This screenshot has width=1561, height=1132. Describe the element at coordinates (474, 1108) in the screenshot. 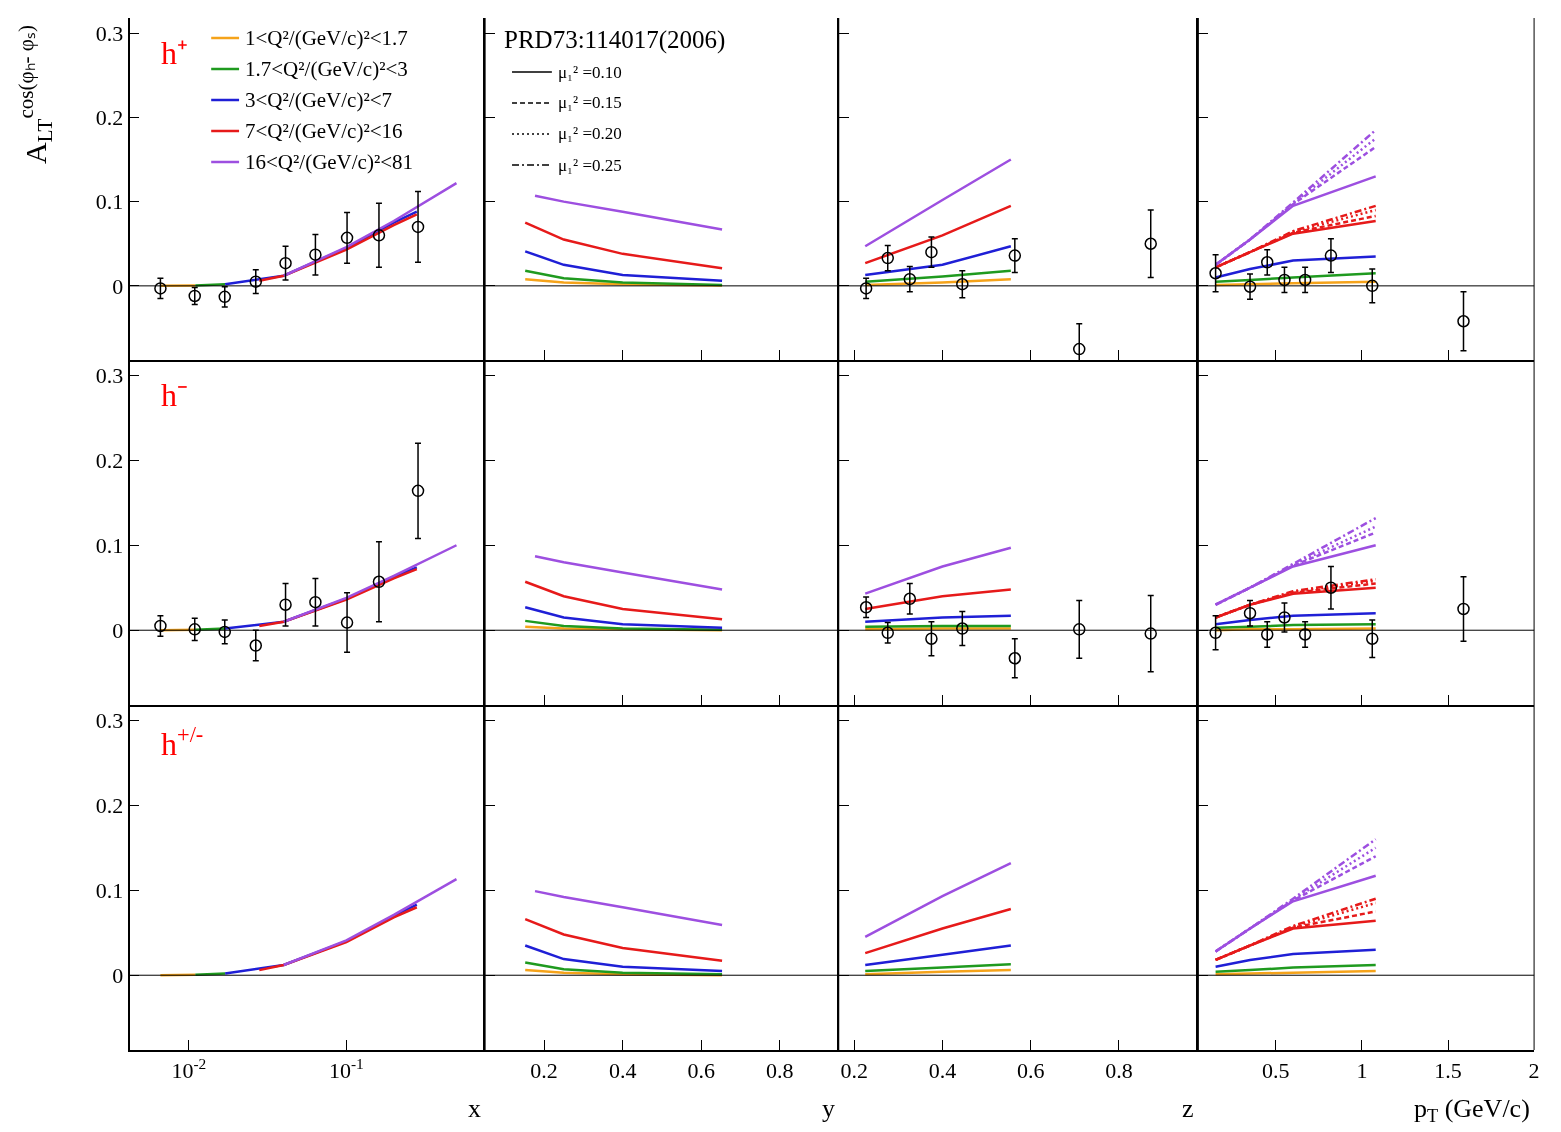

I see `x-axis-title: x` at that location.